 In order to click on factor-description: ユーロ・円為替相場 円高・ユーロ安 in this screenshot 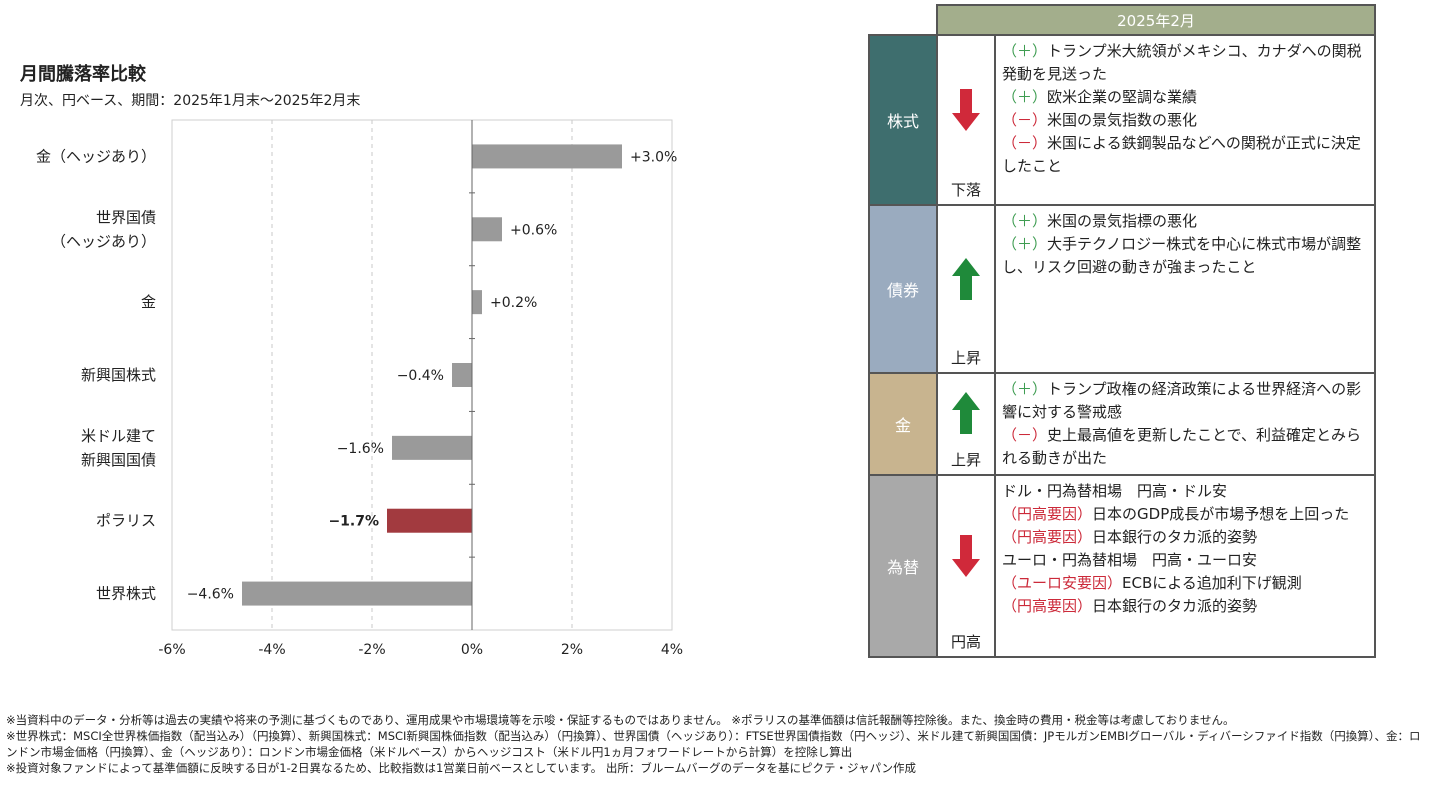, I will do `click(1130, 560)`.